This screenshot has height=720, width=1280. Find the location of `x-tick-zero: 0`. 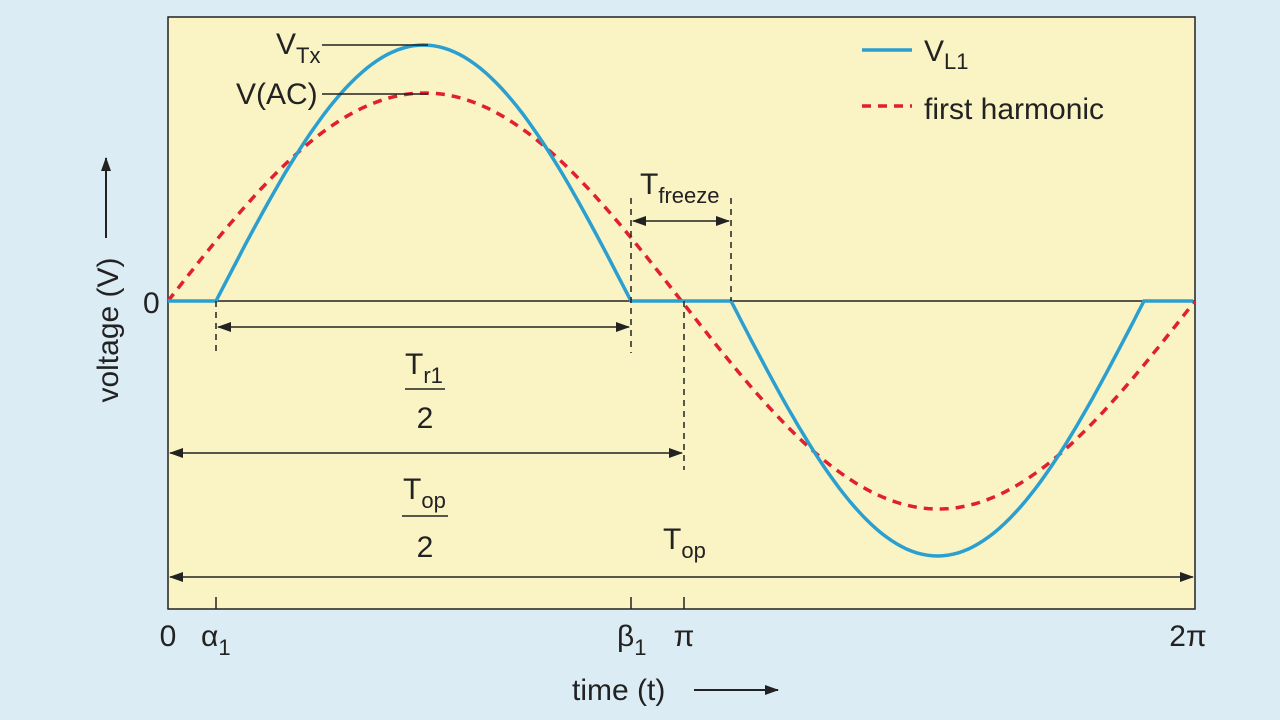

x-tick-zero: 0 is located at coordinates (168, 636).